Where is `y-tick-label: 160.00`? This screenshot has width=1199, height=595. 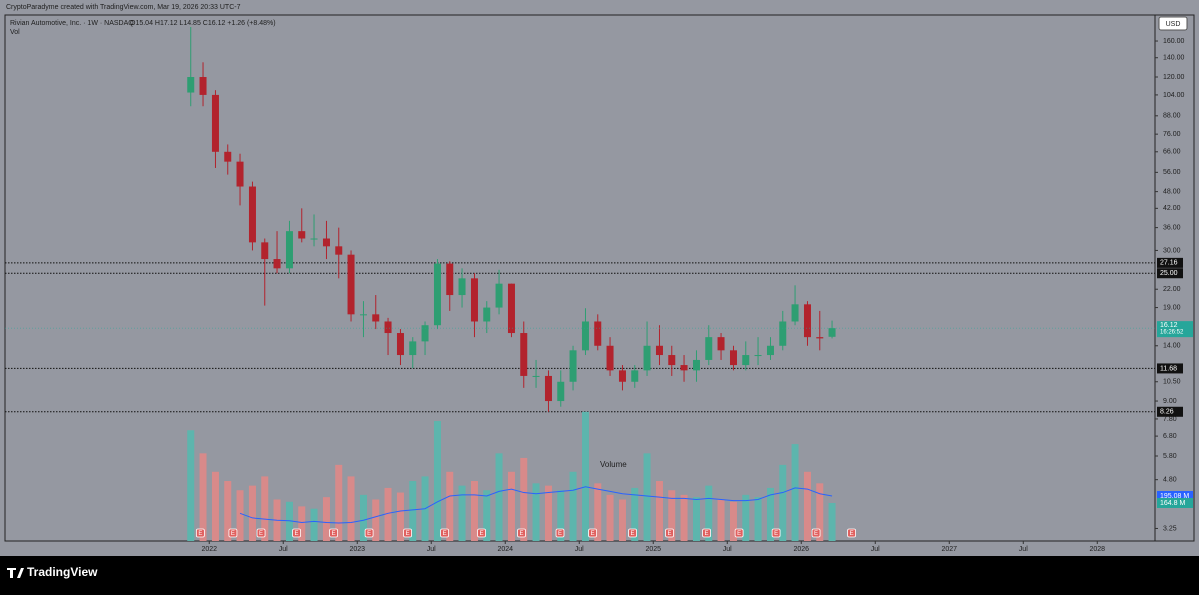 y-tick-label: 160.00 is located at coordinates (1174, 41).